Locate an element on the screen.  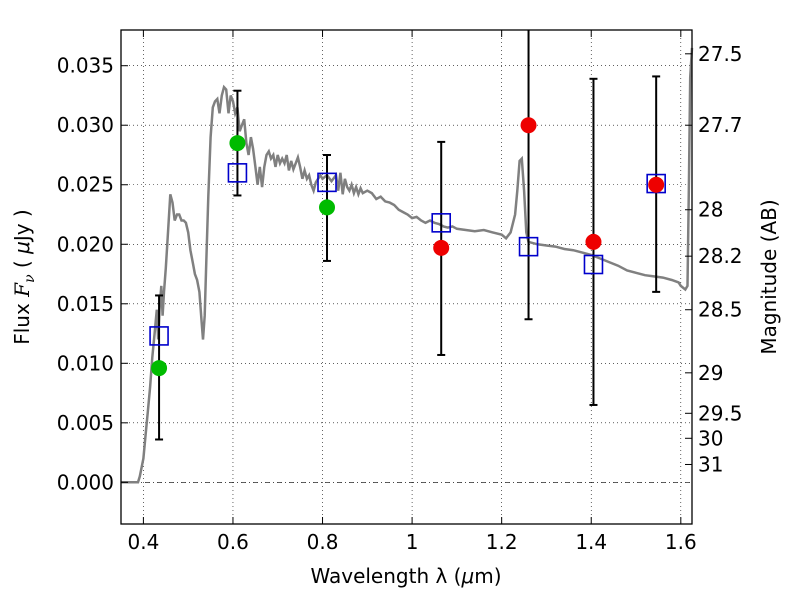
x-tick-label: 1.6 is located at coordinates (681, 542).